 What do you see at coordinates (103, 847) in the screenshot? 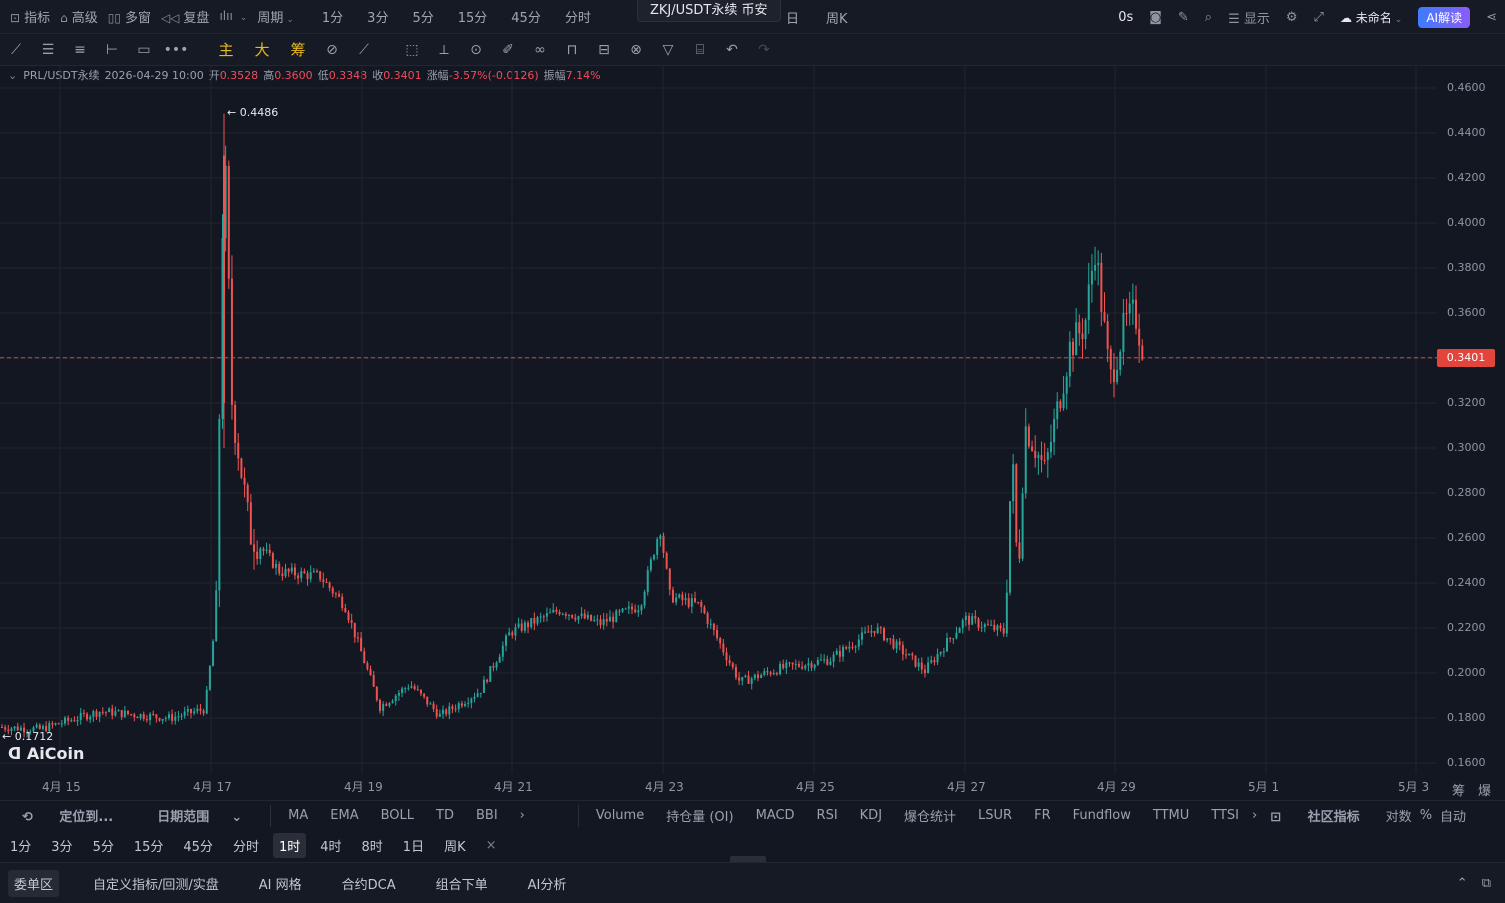
I see `period-5m: 5分` at bounding box center [103, 847].